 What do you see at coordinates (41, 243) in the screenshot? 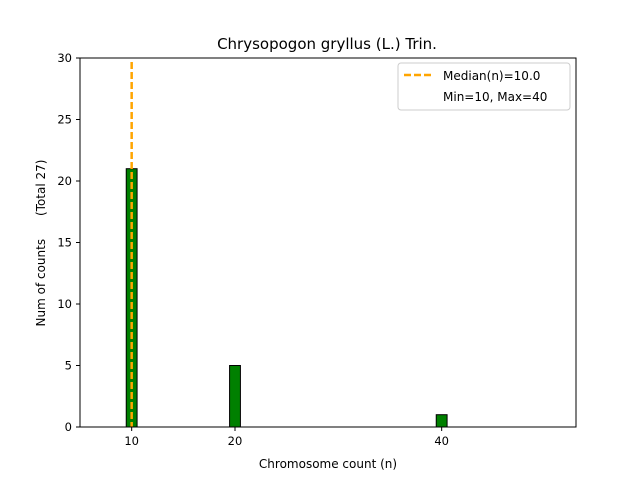
I see `y-axis-label: Num of counts (Total 27)` at bounding box center [41, 243].